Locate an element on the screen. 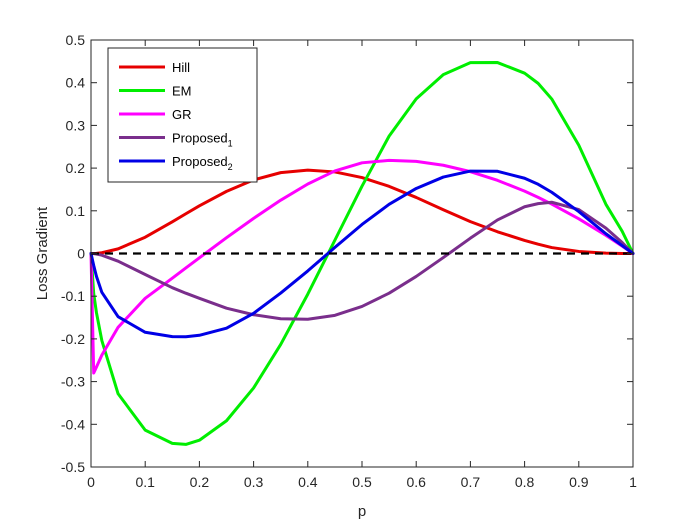 The height and width of the screenshot is (525, 700). x-tick-label: 0.4 is located at coordinates (308, 482).